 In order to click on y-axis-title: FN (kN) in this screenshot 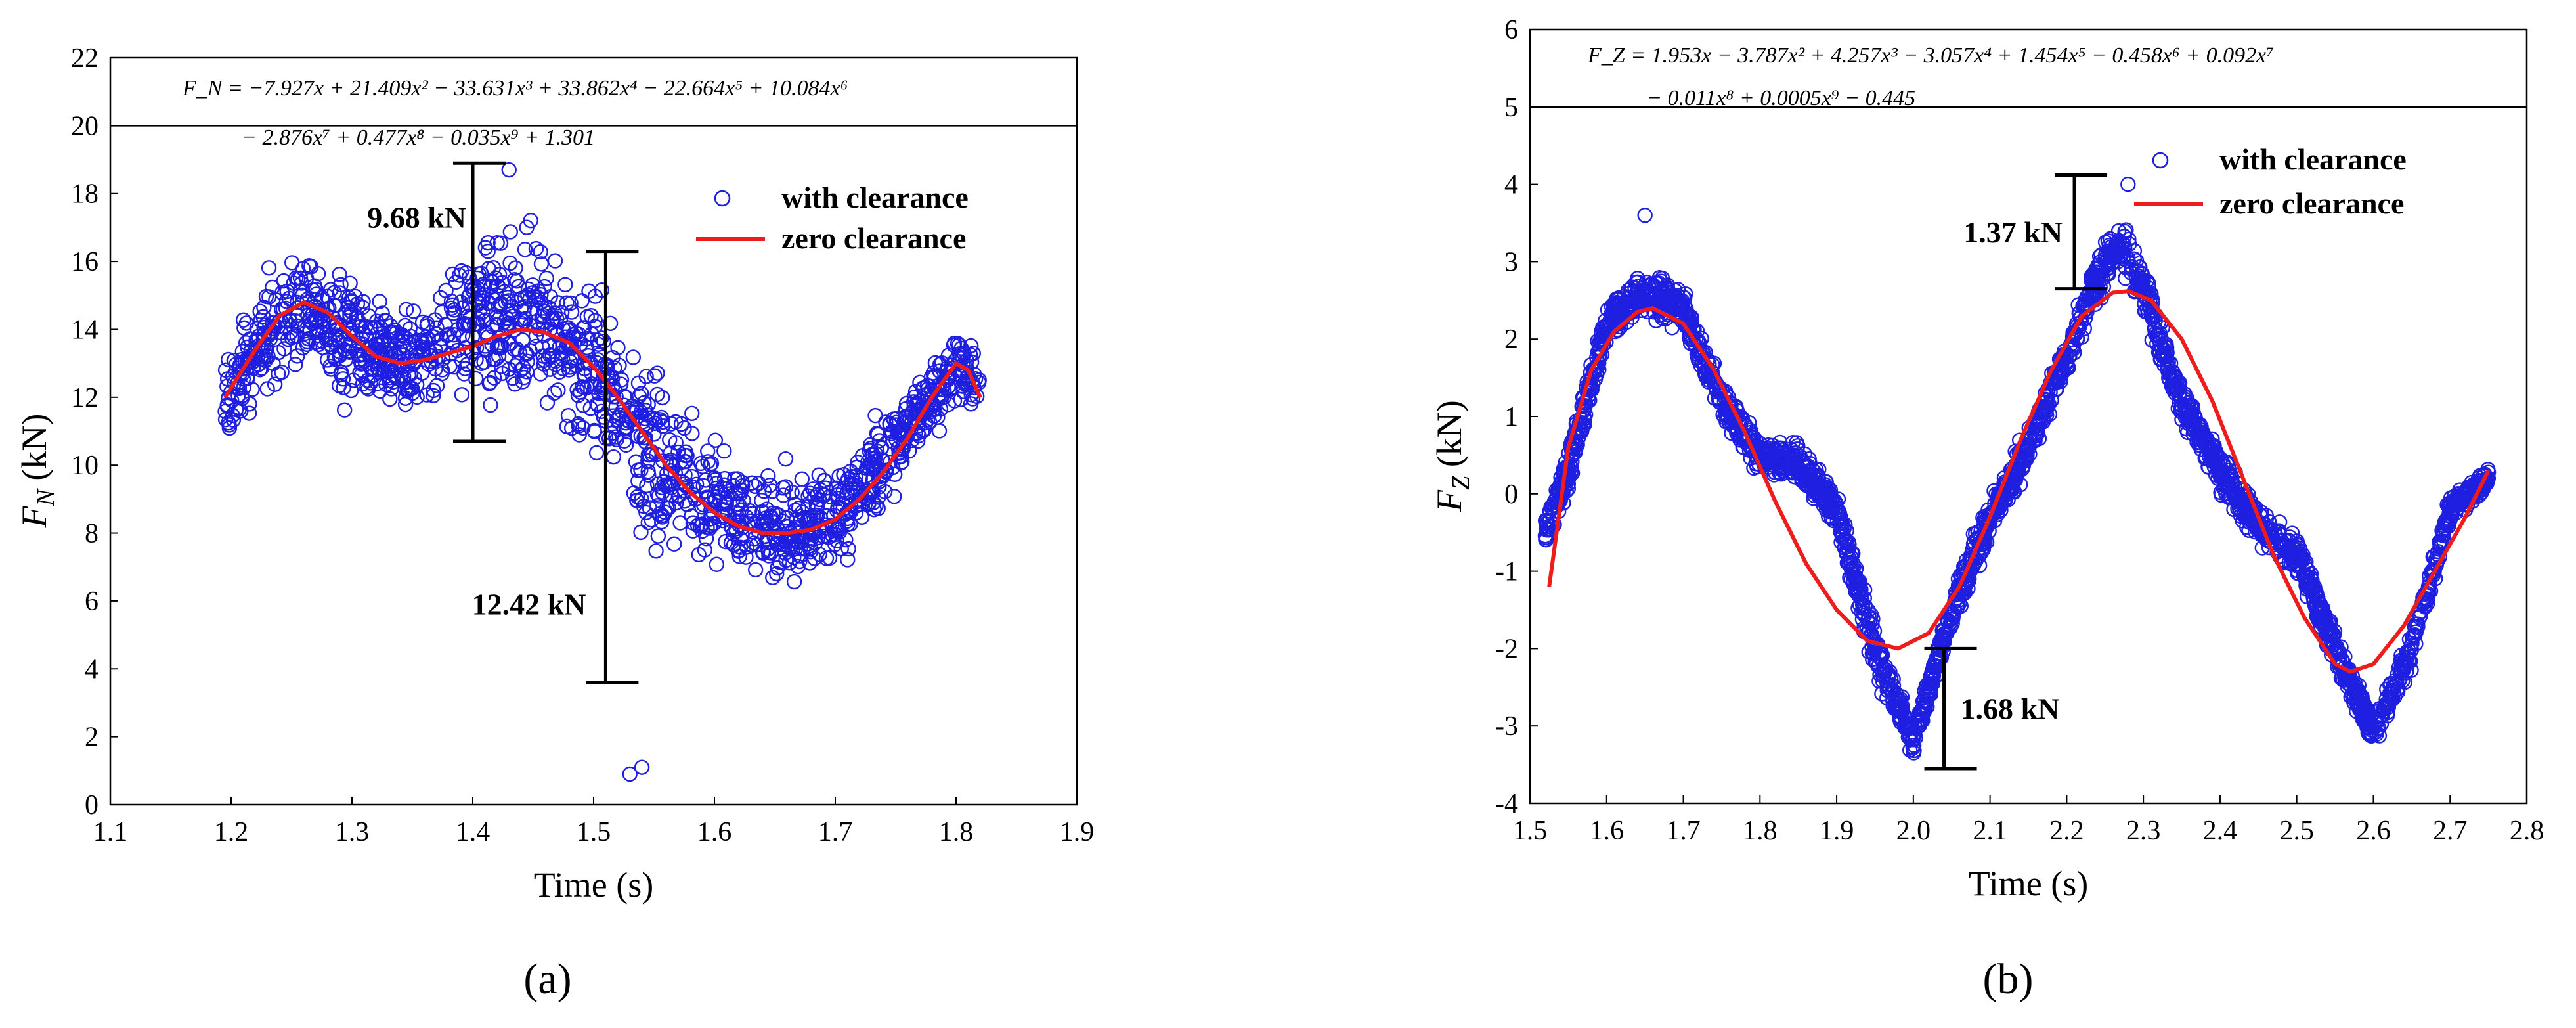, I will do `click(37, 471)`.